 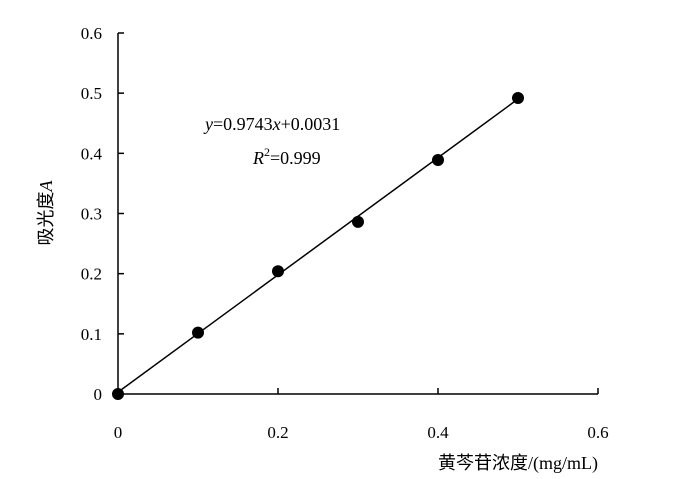 I want to click on equation-intercept: +0.0031, so click(x=311, y=124).